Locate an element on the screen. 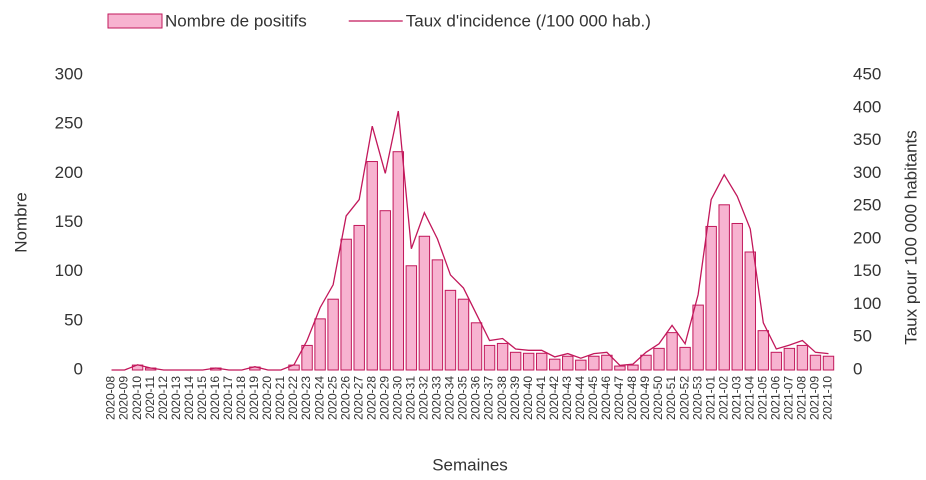 This screenshot has height=480, width=926. x-tick-label: 2021-05 is located at coordinates (762, 398).